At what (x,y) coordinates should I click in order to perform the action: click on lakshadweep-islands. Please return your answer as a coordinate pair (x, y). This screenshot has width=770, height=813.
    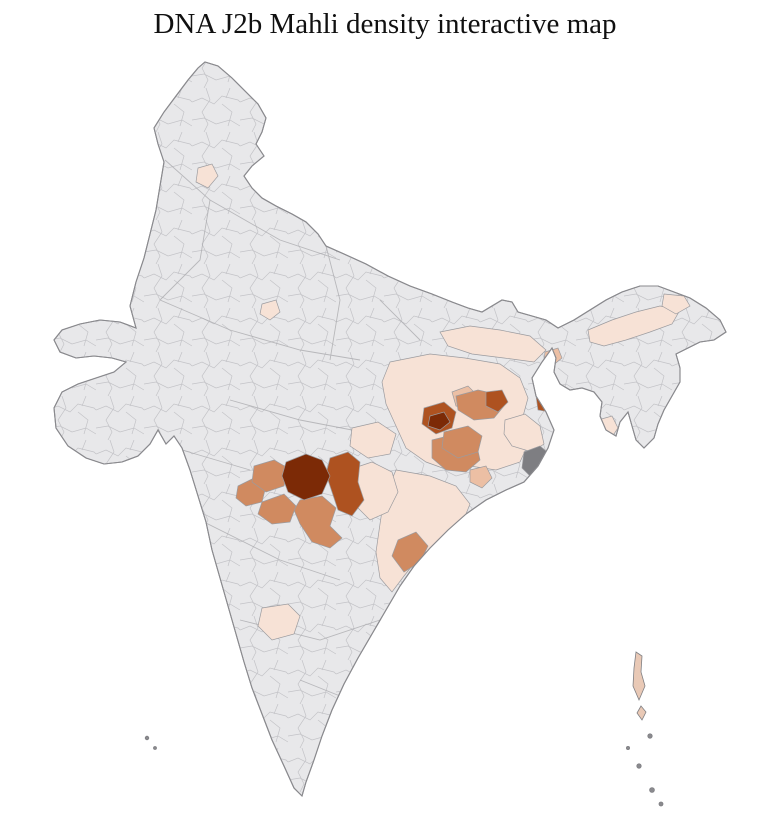
    Looking at the image, I should click on (150, 742).